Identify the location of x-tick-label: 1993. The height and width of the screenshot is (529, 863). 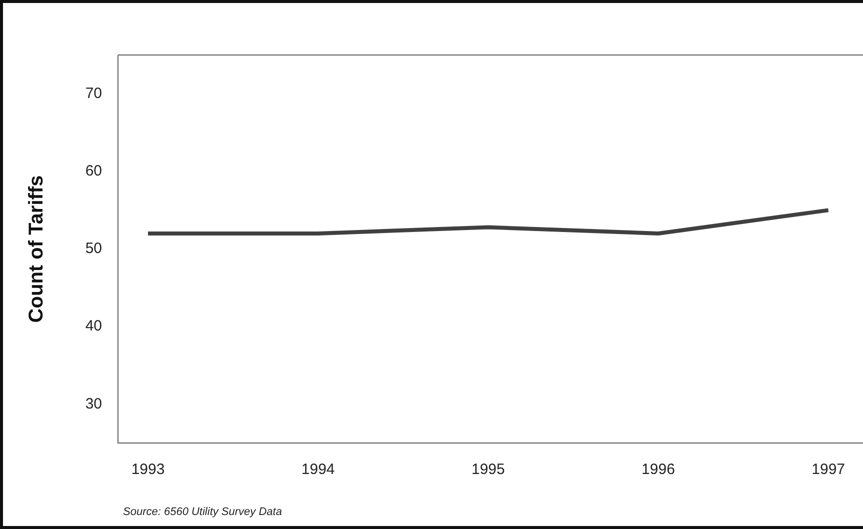
(148, 469).